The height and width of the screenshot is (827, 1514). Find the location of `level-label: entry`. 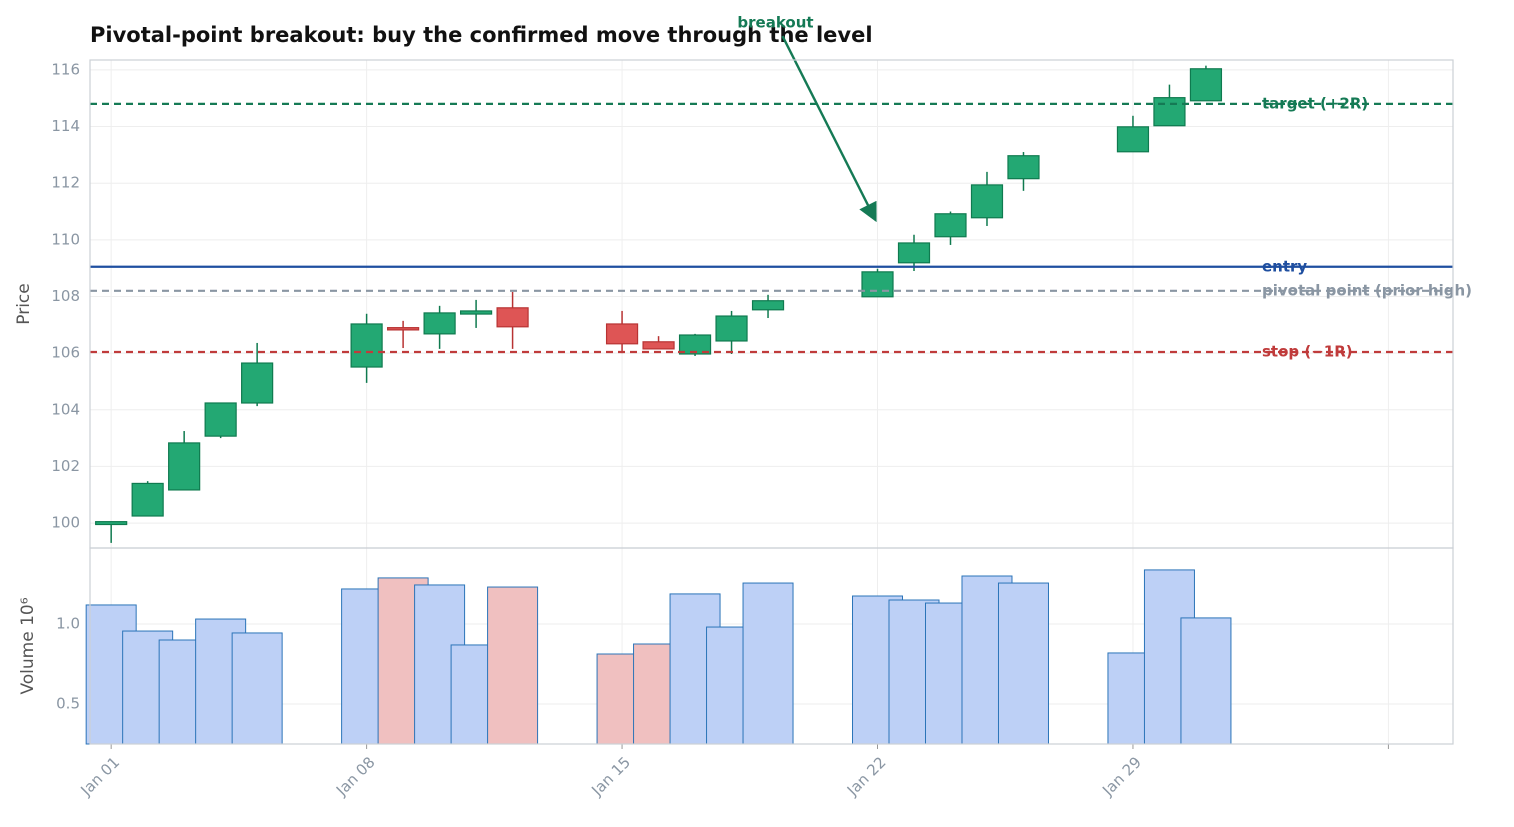

level-label: entry is located at coordinates (1284, 266).